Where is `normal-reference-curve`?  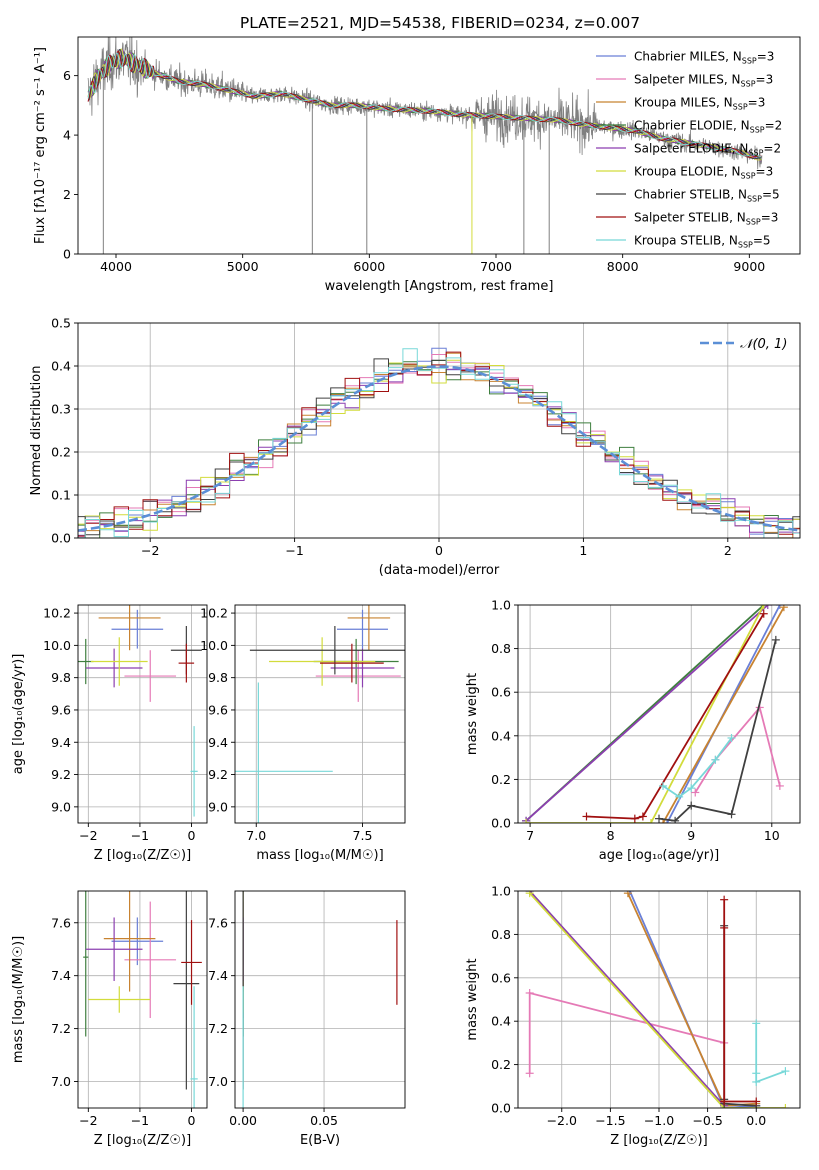 normal-reference-curve is located at coordinates (439, 448).